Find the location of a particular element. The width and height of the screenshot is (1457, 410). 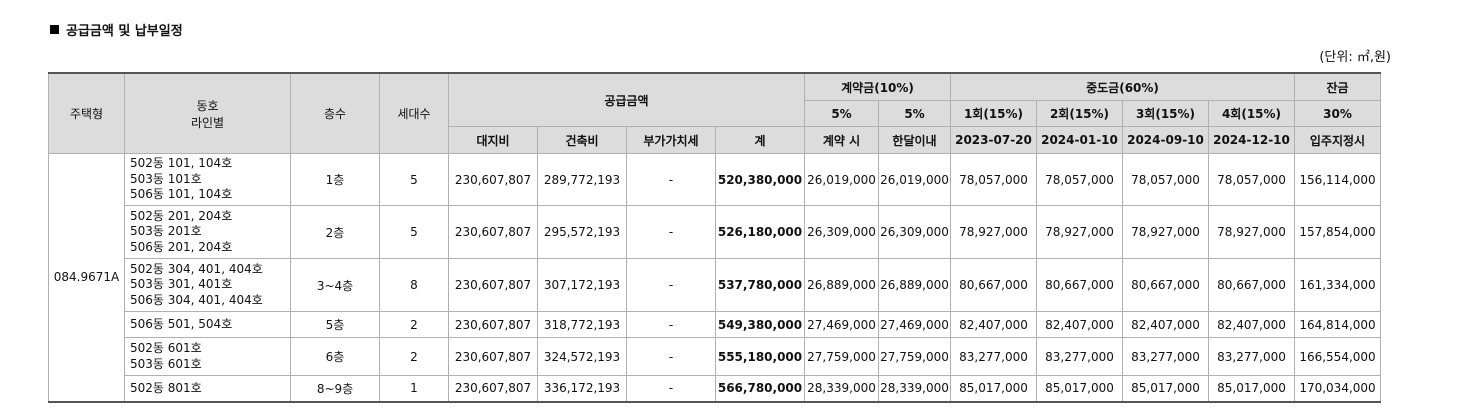

floor-cell: 5층 is located at coordinates (335, 324).